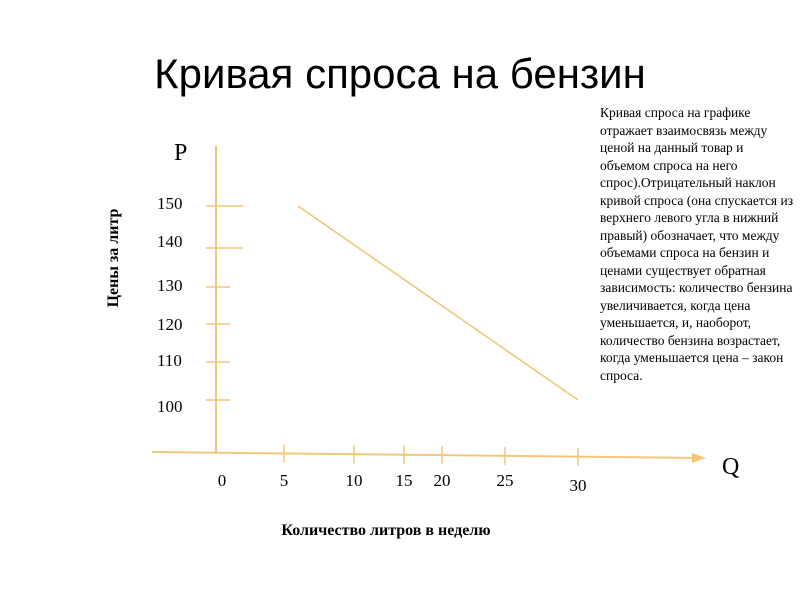 The height and width of the screenshot is (600, 800). Describe the element at coordinates (170, 324) in the screenshot. I see `y-tick-label: 120` at that location.